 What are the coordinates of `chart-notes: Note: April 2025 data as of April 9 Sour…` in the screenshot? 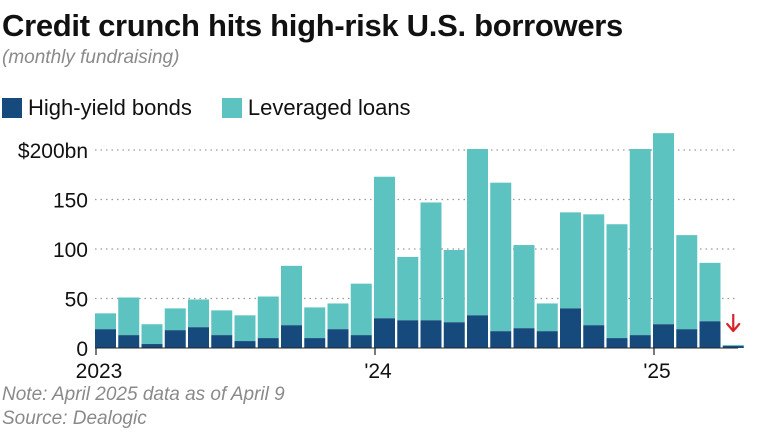 It's located at (143, 407).